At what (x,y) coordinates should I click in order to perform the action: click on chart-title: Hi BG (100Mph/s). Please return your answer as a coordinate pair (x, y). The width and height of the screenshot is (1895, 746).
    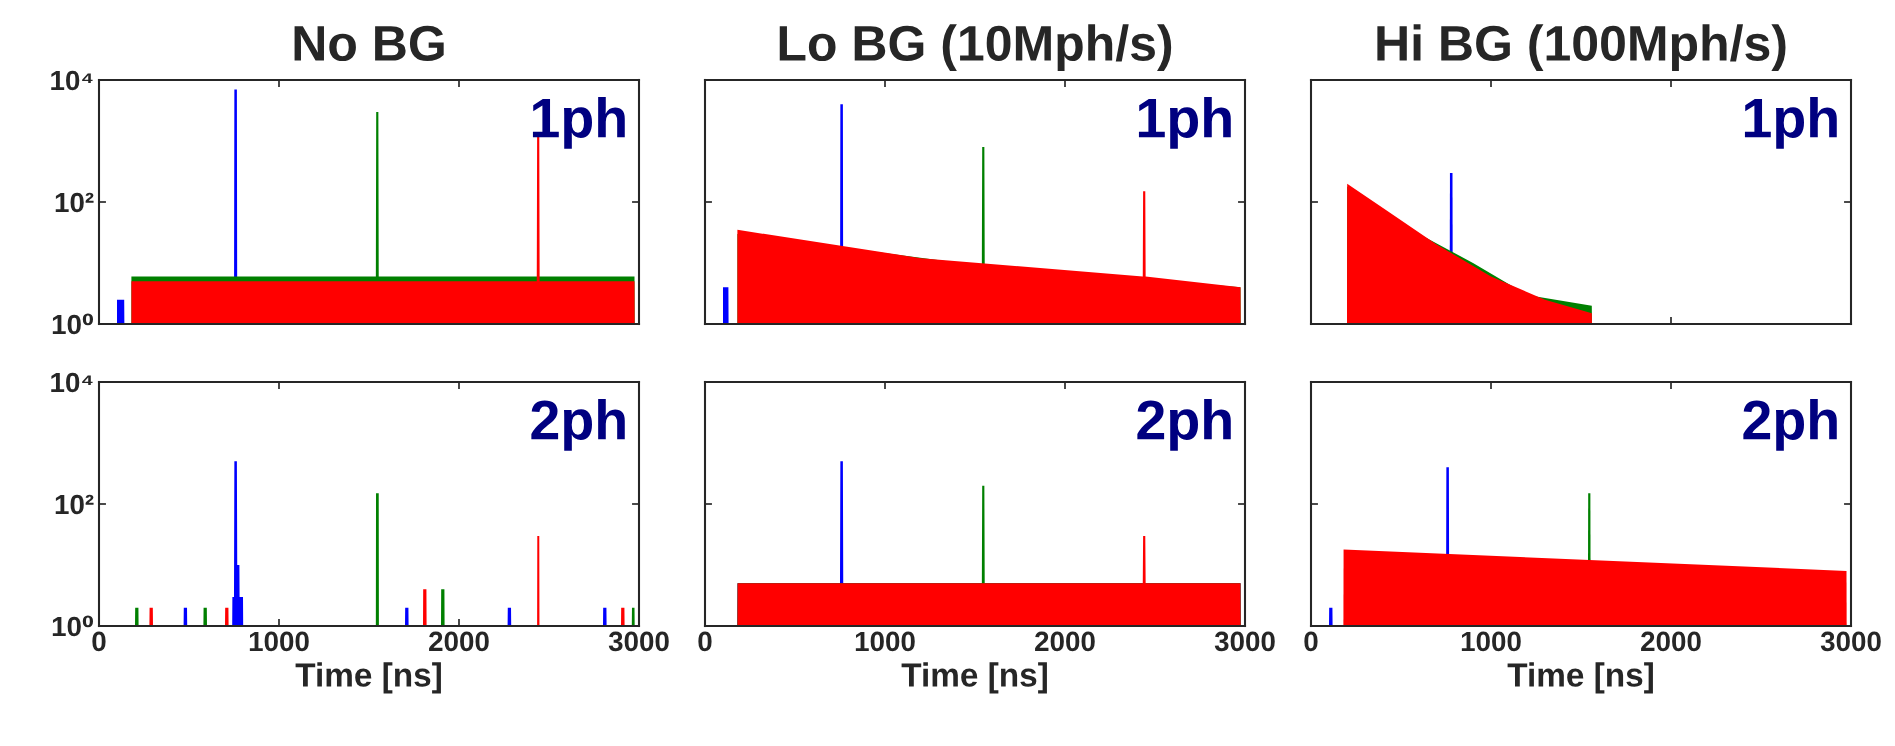
    Looking at the image, I should click on (1581, 47).